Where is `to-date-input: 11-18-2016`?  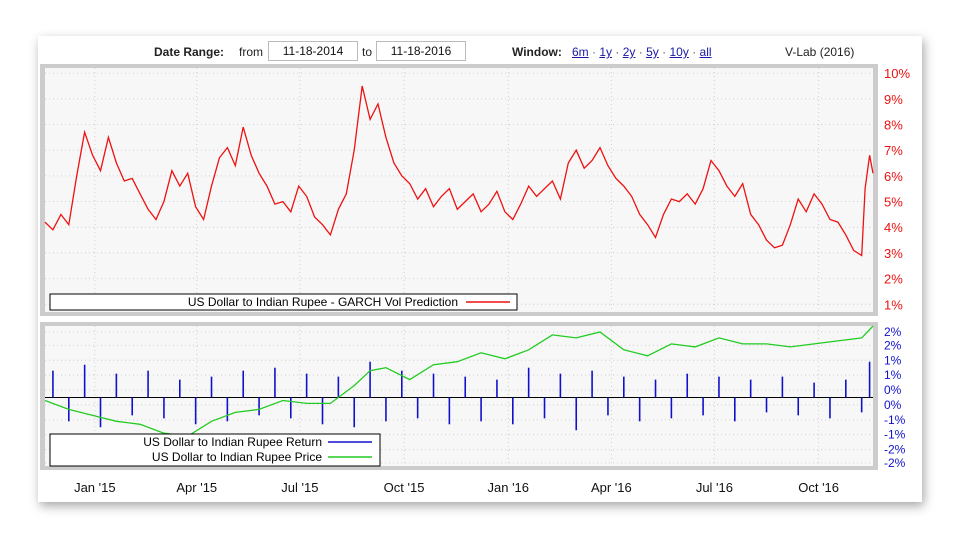
to-date-input: 11-18-2016 is located at coordinates (421, 51).